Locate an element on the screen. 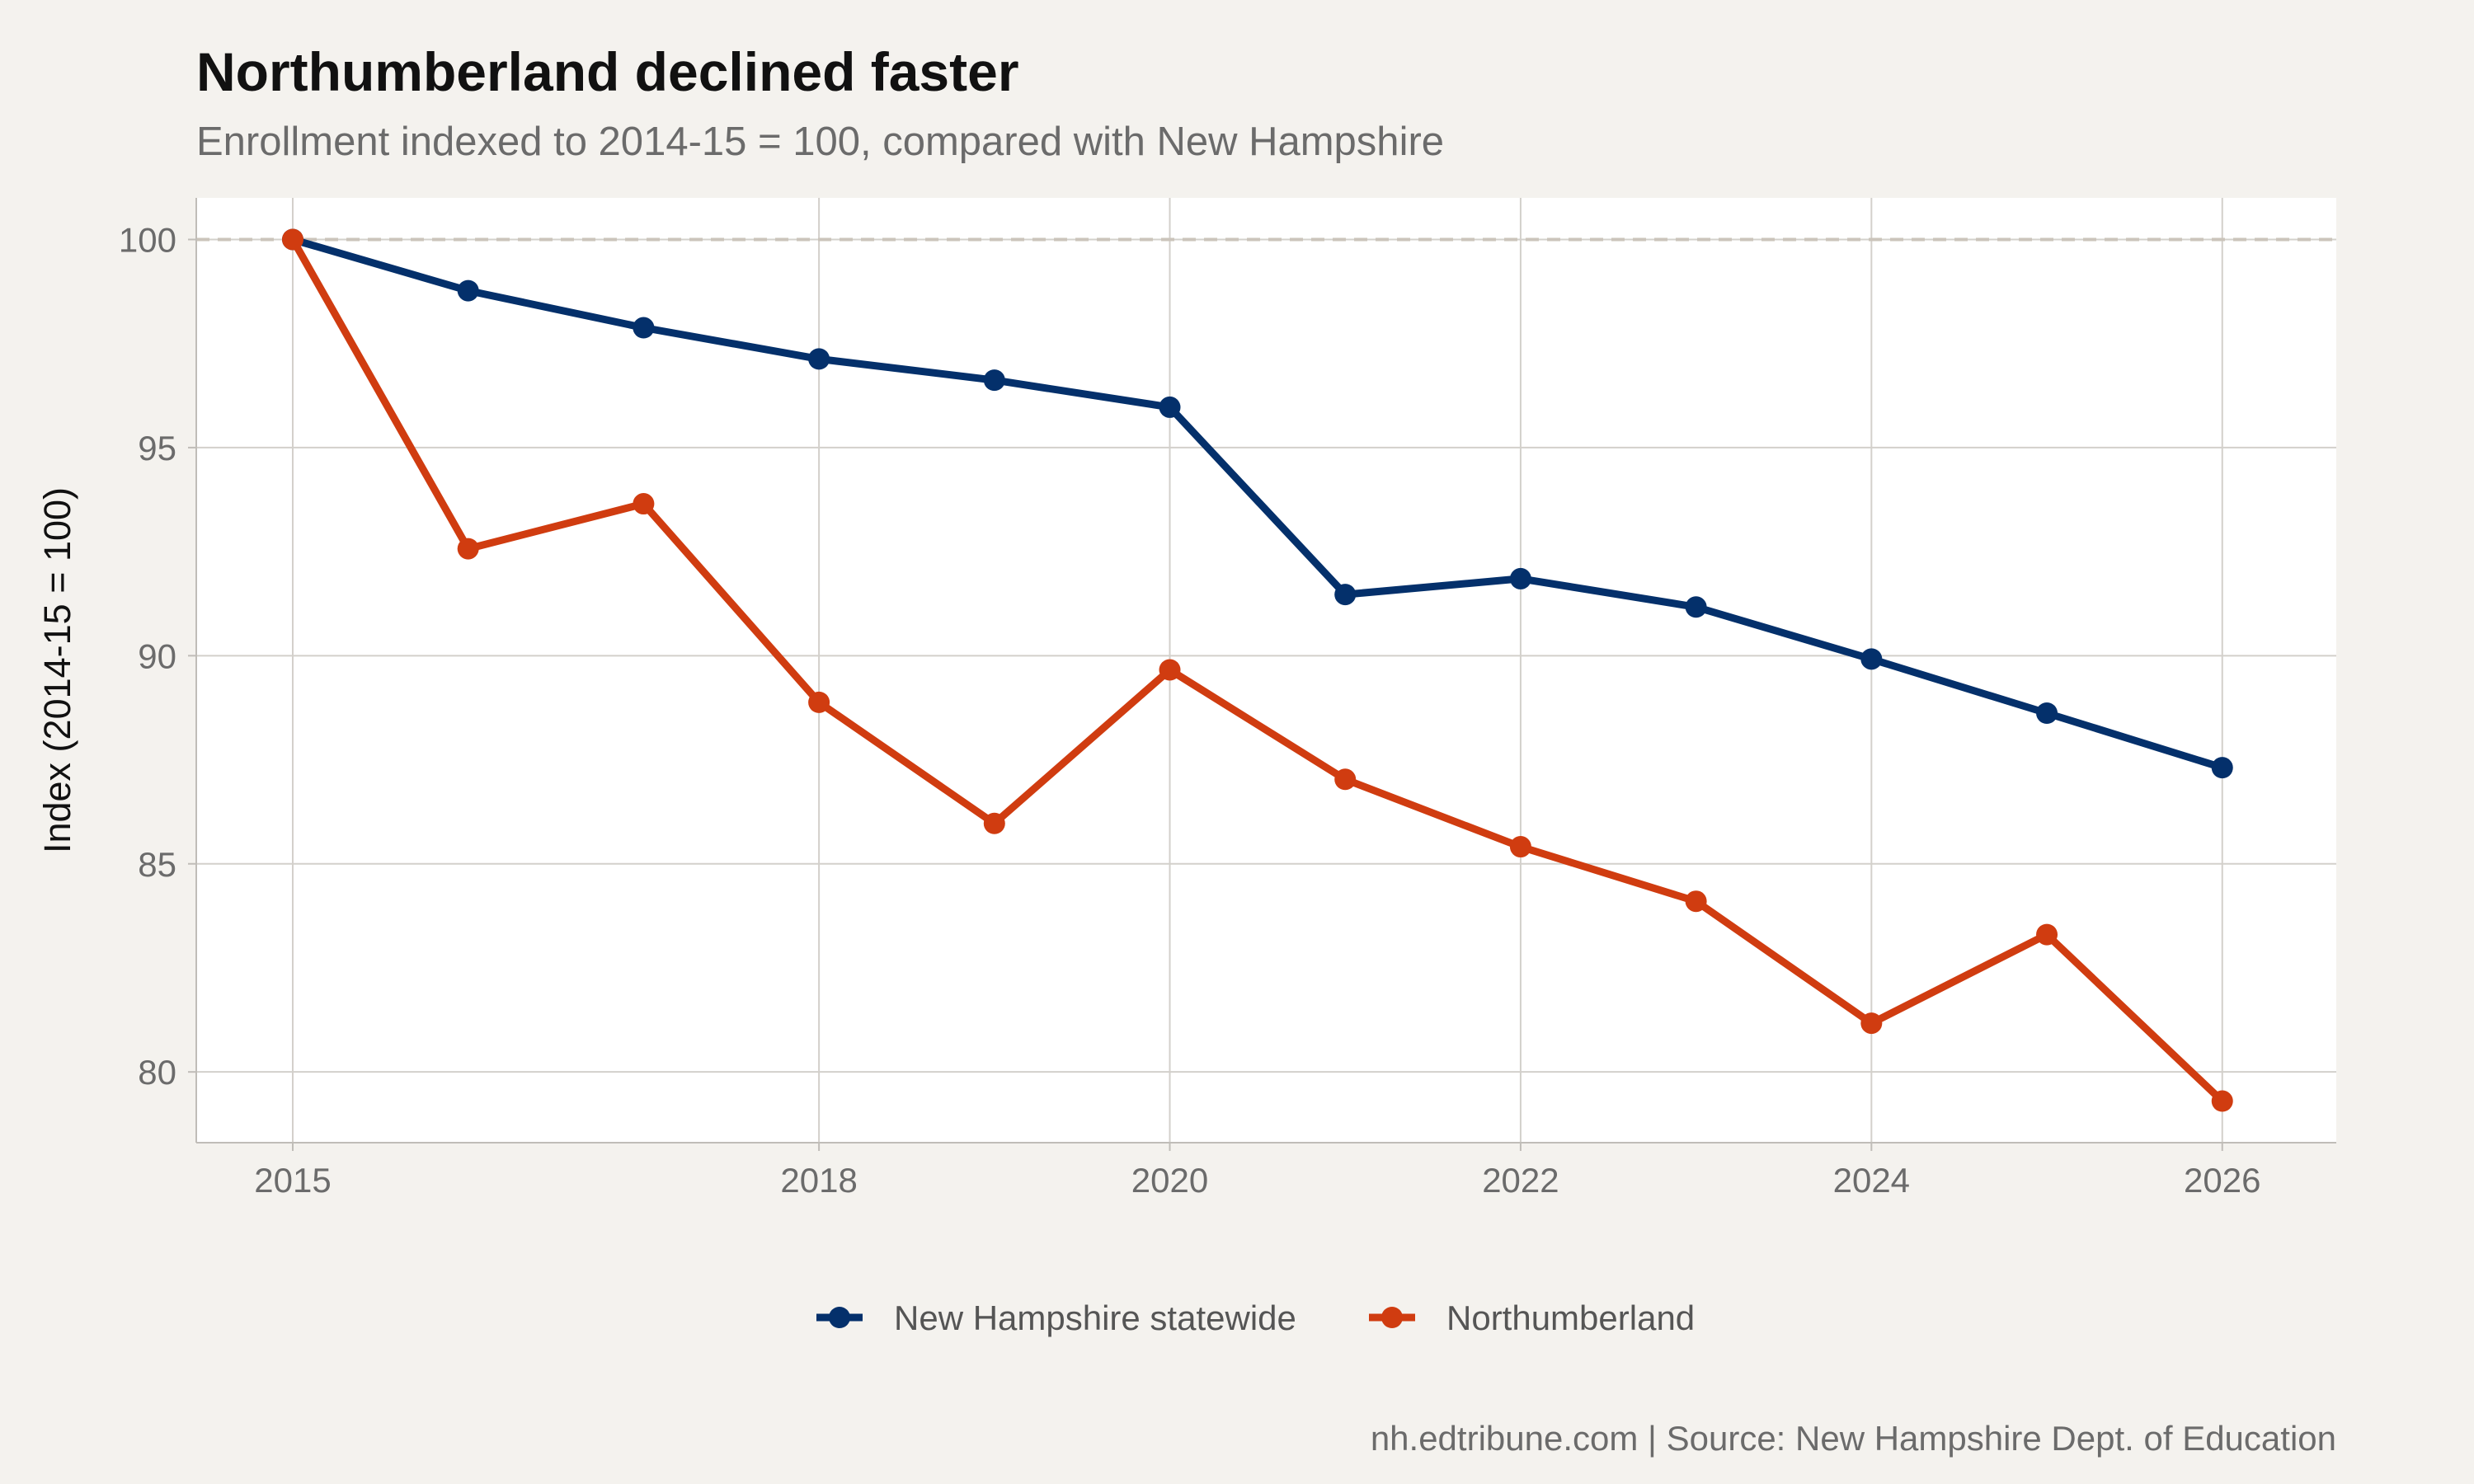  y-tick-label: 95 is located at coordinates (157, 448).